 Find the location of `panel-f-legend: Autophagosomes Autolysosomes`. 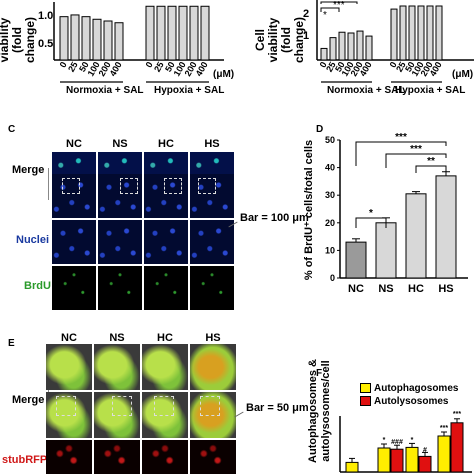

panel-f-legend: Autophagosomes Autolysosomes is located at coordinates (409, 395).